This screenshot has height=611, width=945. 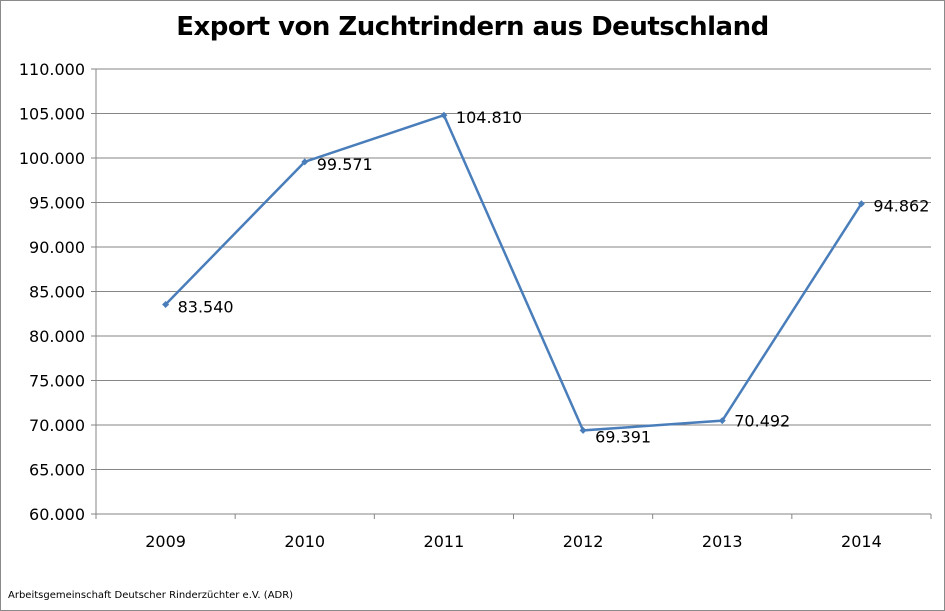 I want to click on y-tick-label: 105.000, so click(x=52, y=114).